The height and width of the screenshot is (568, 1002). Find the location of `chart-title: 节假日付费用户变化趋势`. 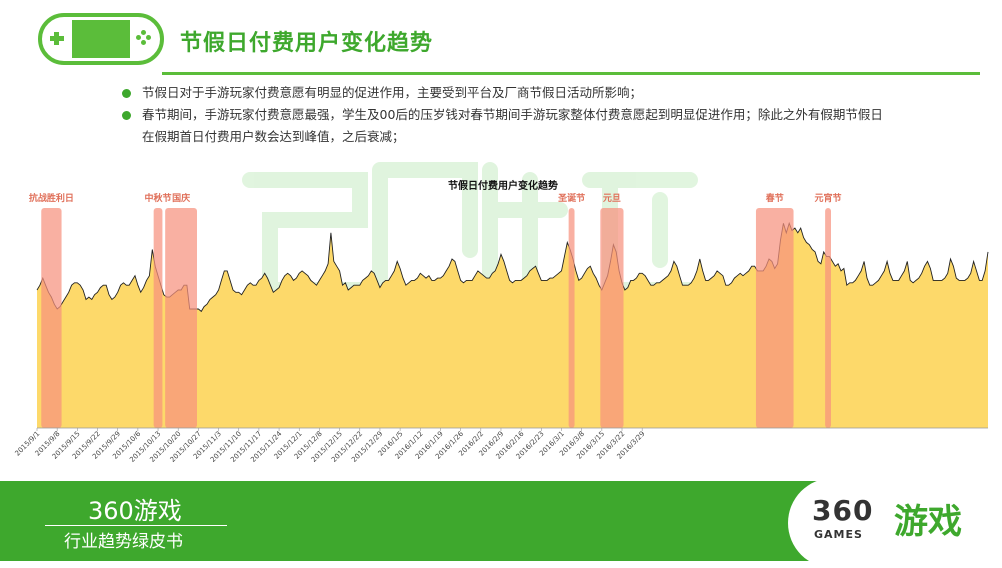

chart-title: 节假日付费用户变化趋势 is located at coordinates (503, 185).